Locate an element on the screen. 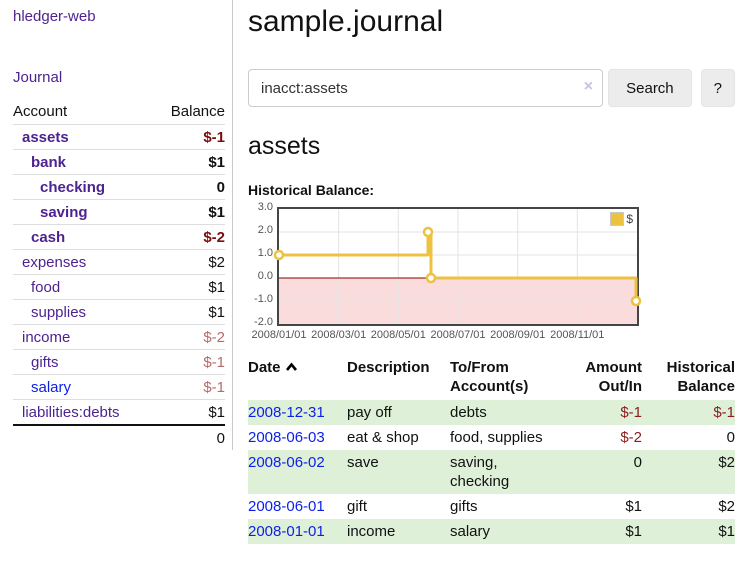 Image resolution: width=742 pixels, height=582 pixels. account-row: food $1 is located at coordinates (119, 287).